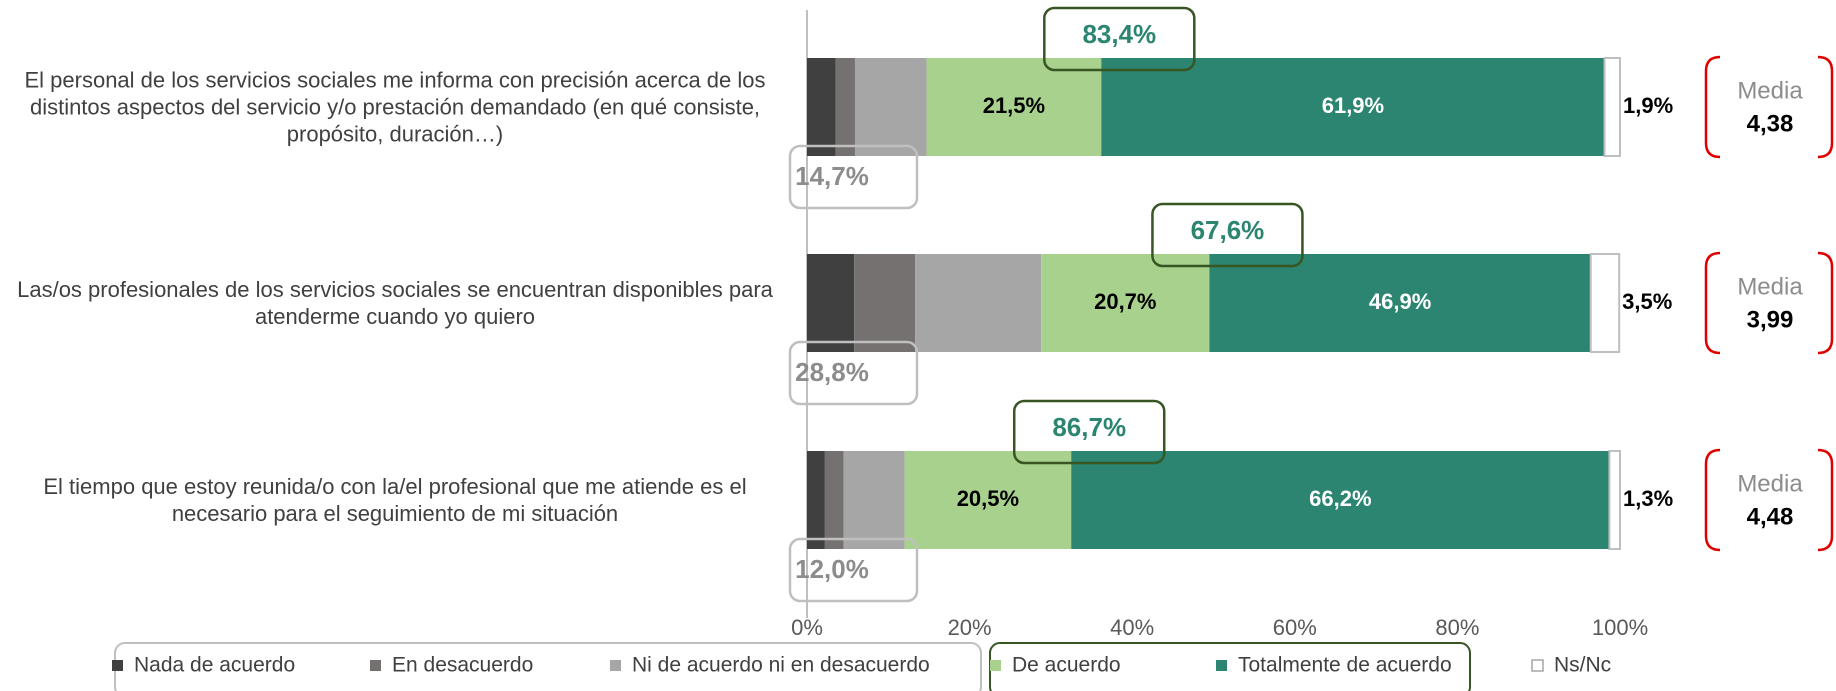  What do you see at coordinates (1119, 34) in the screenshot?
I see `agree-total: 83,4%` at bounding box center [1119, 34].